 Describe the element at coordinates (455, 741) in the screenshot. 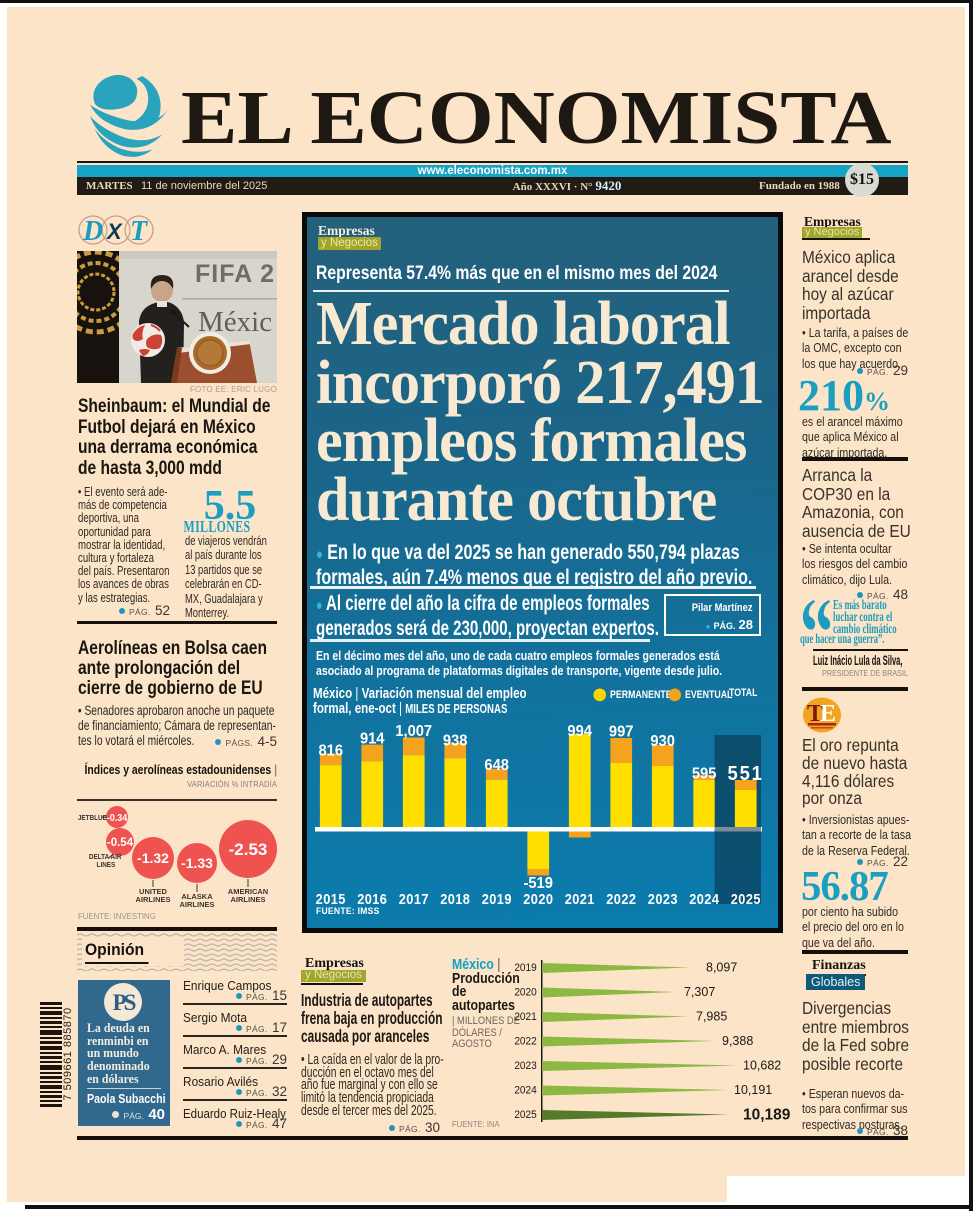

I see `svg-text: 938` at that location.